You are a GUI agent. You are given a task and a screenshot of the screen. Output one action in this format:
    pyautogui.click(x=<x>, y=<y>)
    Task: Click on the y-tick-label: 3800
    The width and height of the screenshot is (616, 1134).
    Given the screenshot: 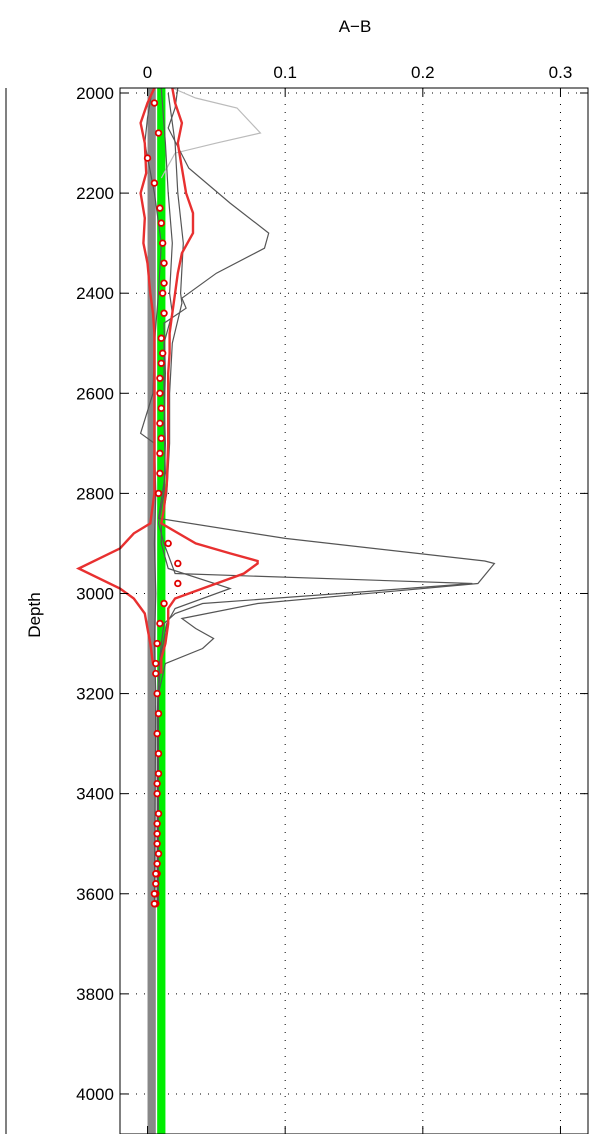 What is the action you would take?
    pyautogui.click(x=95, y=994)
    